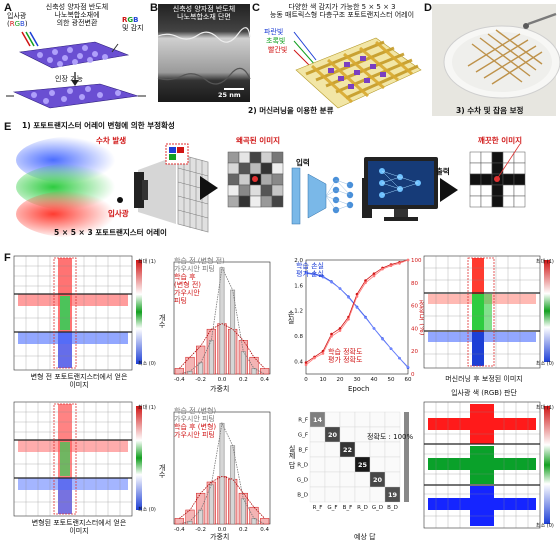 This screenshot has width=560, height=545. I want to click on caption-before-deformation: 변형 전 포토트랜지스터에서 얻은 이미지, so click(79, 381).